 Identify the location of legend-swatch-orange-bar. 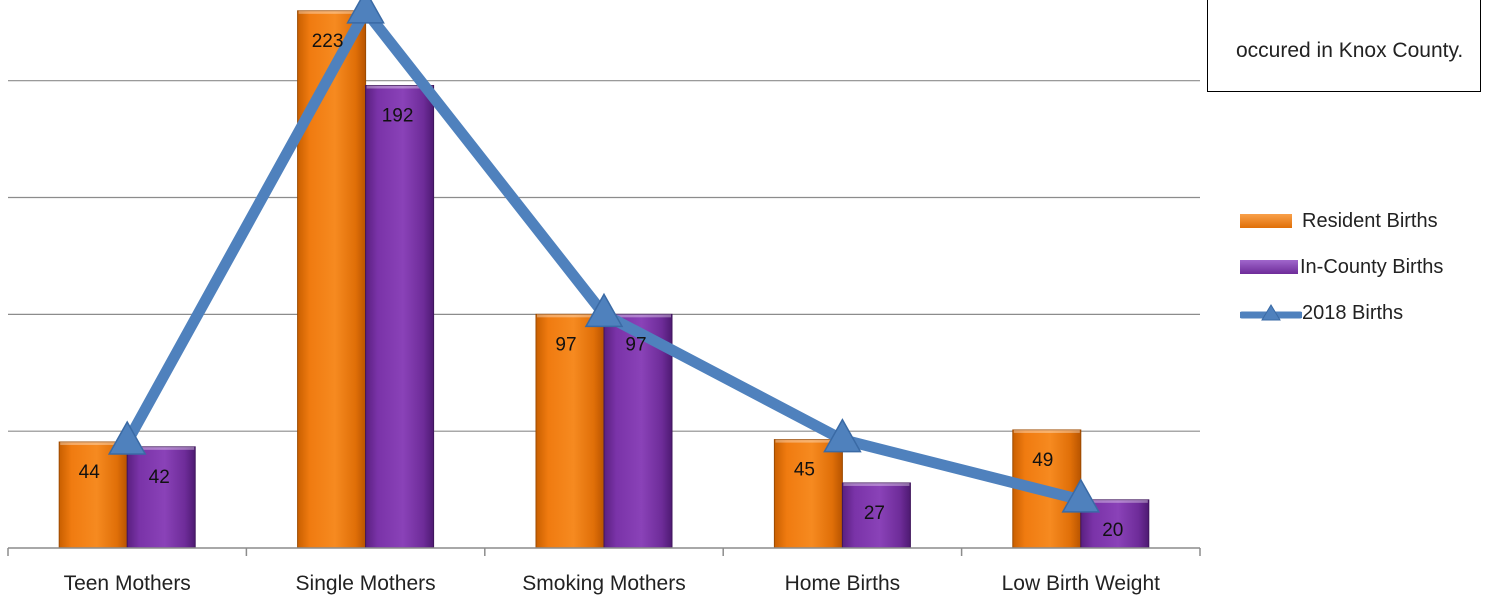
(1266, 221).